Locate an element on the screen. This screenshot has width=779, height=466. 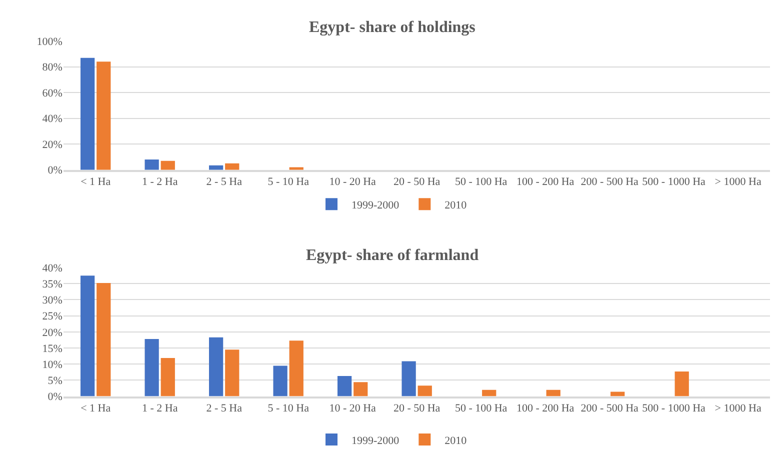
y-tick-label: 25% is located at coordinates (52, 316).